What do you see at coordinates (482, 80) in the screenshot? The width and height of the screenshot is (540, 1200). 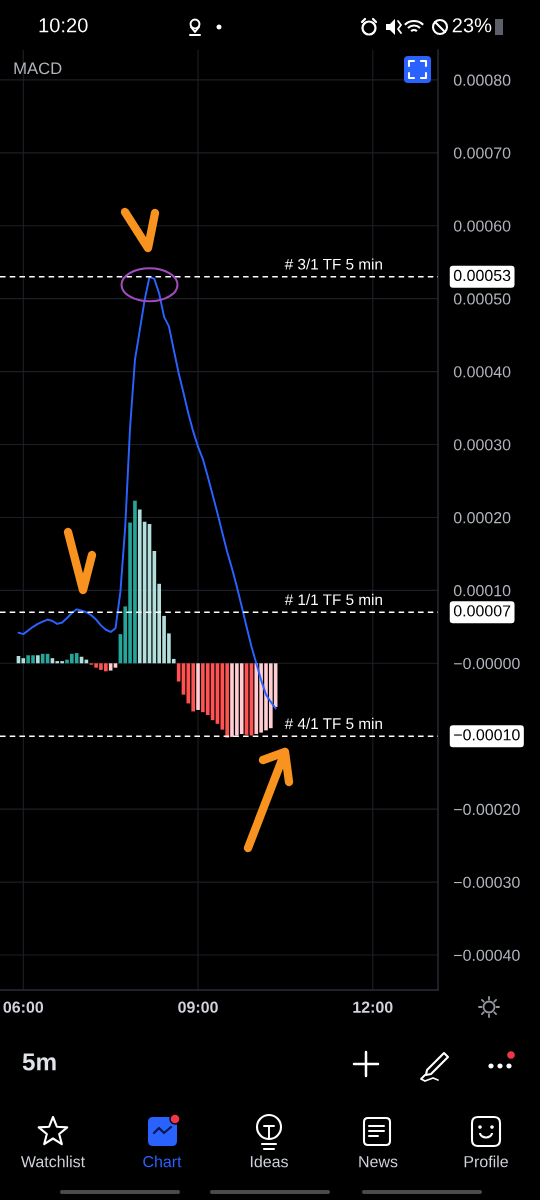 I see `y-tick-label: 0.00080` at bounding box center [482, 80].